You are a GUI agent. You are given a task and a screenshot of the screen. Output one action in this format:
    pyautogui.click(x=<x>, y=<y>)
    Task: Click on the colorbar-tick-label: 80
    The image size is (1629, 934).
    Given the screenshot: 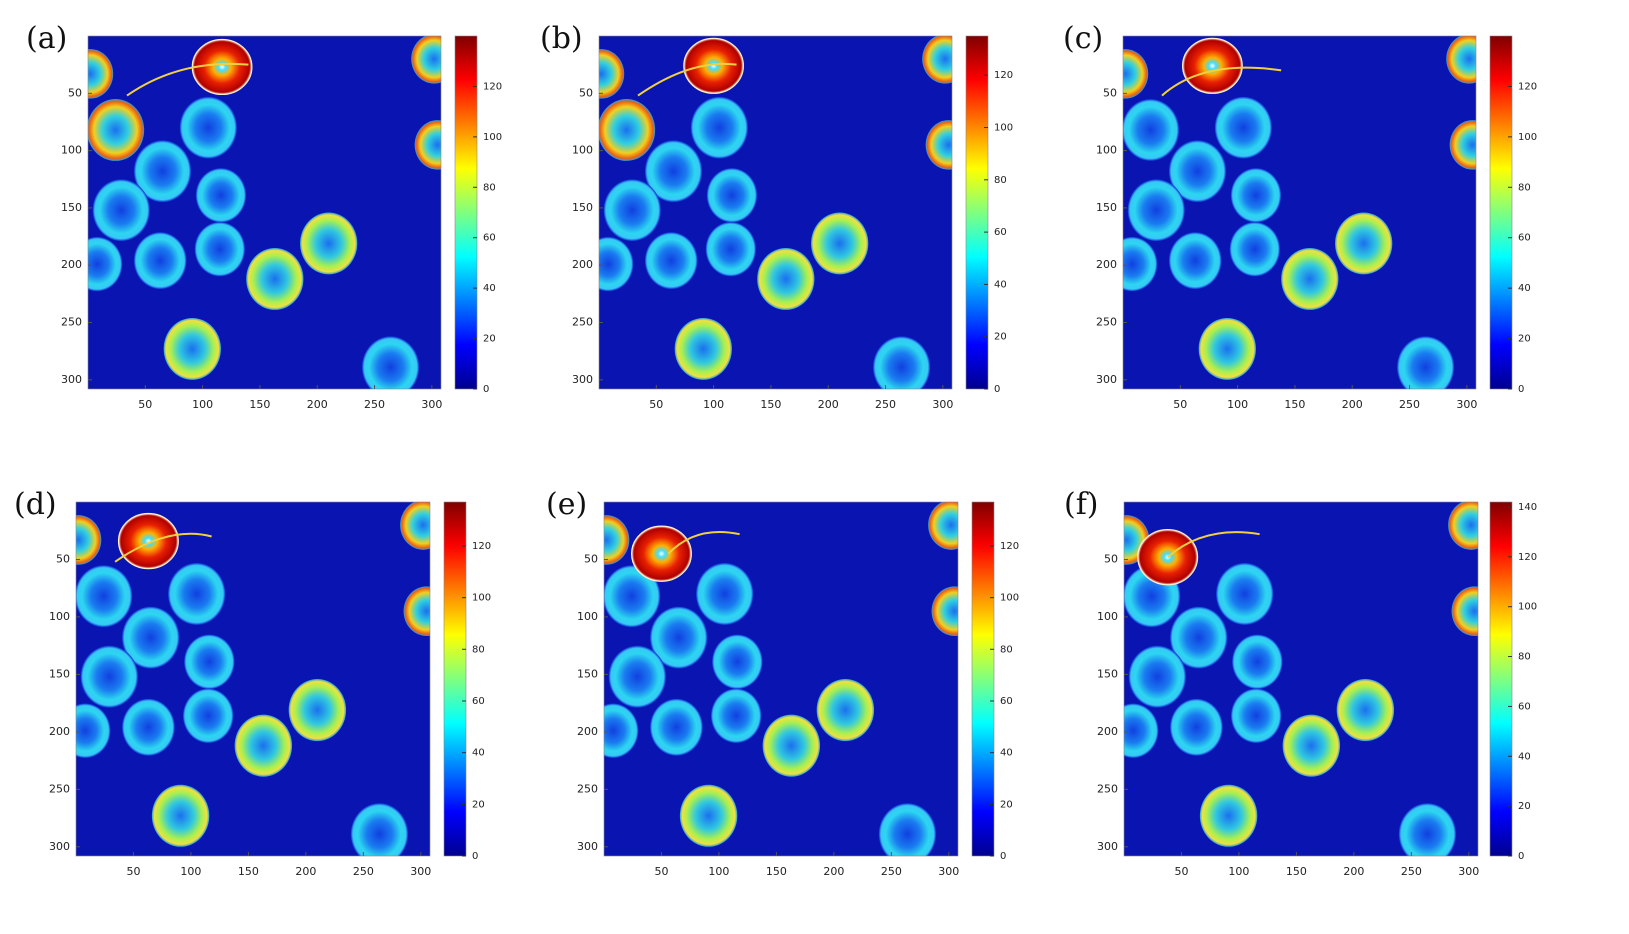 What is the action you would take?
    pyautogui.click(x=489, y=187)
    